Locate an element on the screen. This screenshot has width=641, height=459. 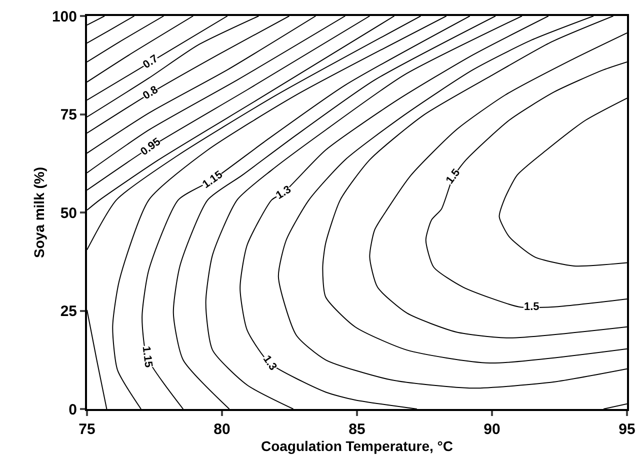
y-tick-label: 25 is located at coordinates (68, 311).